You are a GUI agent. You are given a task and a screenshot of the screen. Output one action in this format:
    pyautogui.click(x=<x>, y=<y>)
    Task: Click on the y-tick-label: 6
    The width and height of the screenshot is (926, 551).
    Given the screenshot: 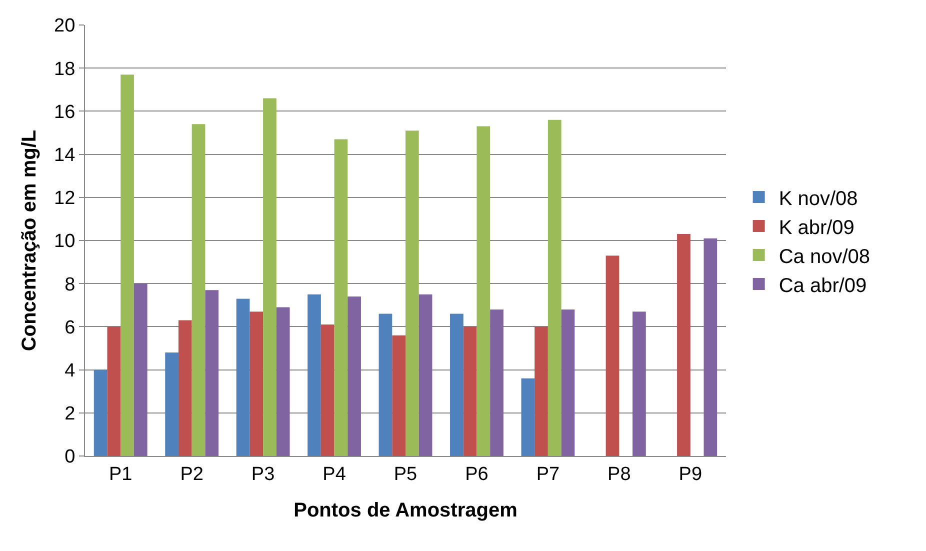 What is the action you would take?
    pyautogui.click(x=70, y=327)
    